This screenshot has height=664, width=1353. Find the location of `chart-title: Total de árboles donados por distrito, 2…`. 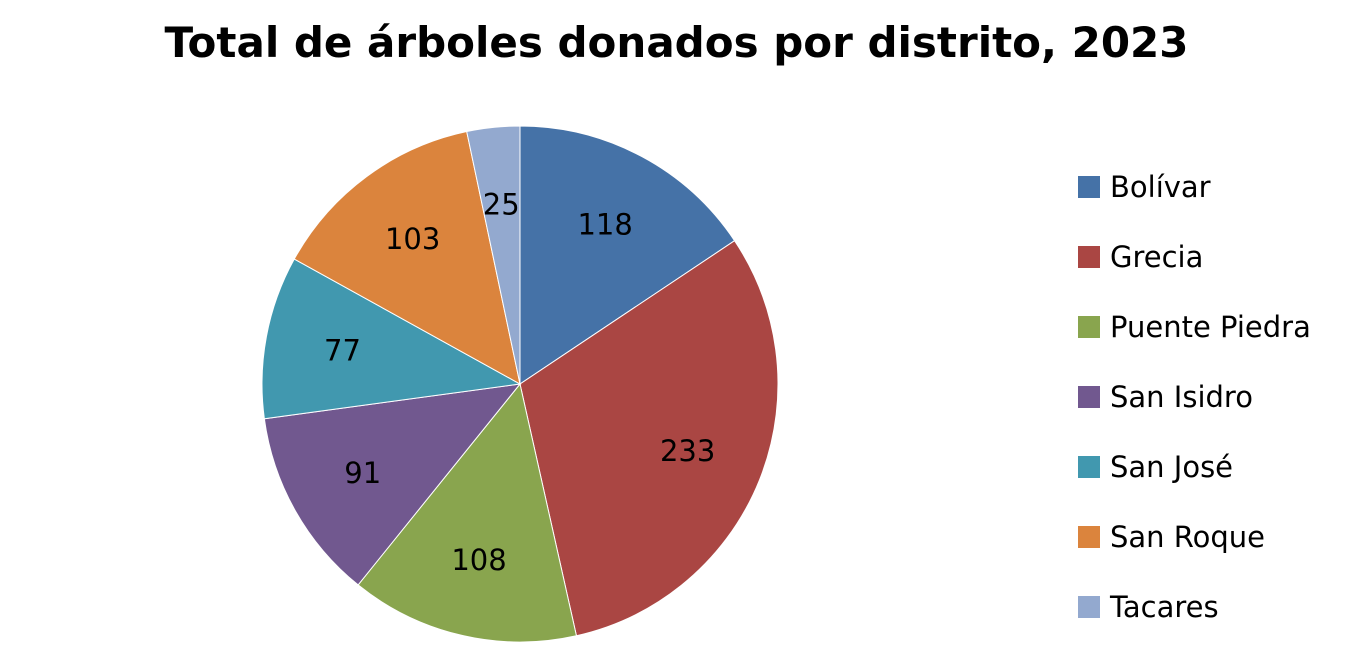

chart-title: Total de árboles donados por distrito, 2… is located at coordinates (676, 42).